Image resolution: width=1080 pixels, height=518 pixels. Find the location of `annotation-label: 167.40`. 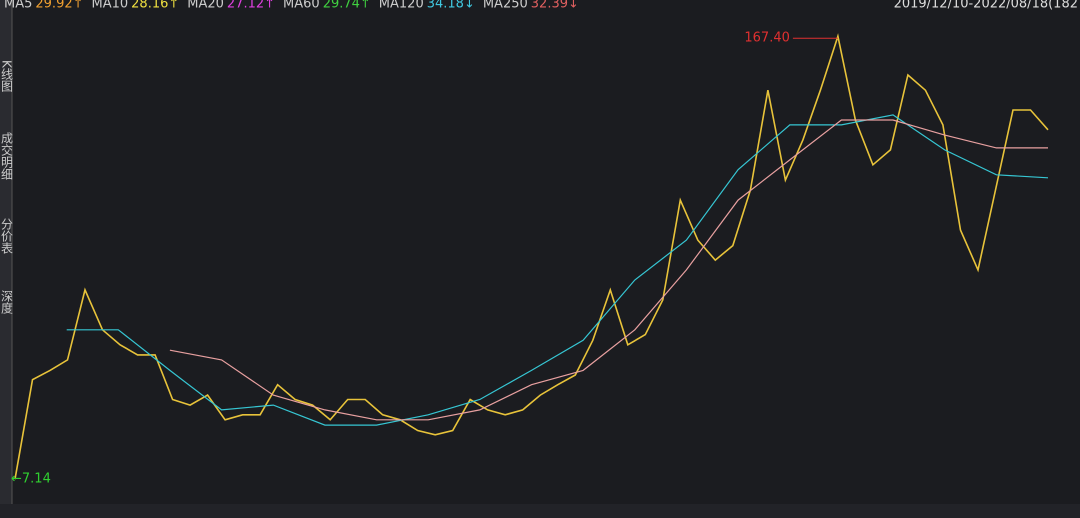

annotation-label: 167.40 is located at coordinates (767, 38).